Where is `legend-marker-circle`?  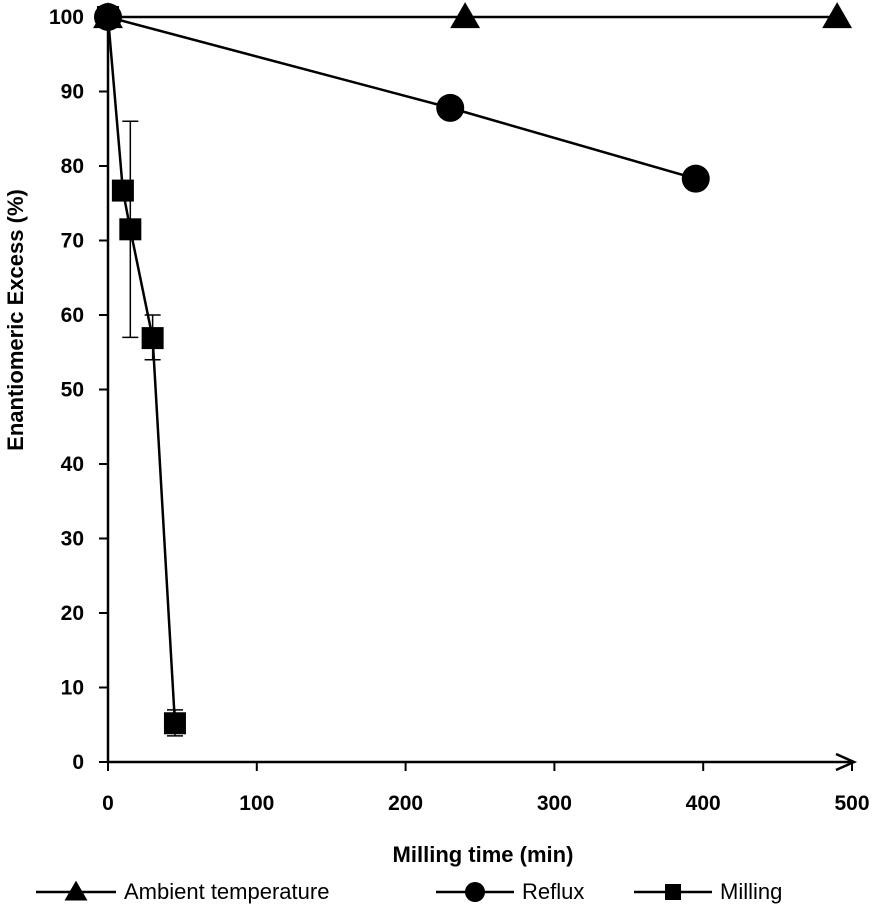
legend-marker-circle is located at coordinates (475, 892).